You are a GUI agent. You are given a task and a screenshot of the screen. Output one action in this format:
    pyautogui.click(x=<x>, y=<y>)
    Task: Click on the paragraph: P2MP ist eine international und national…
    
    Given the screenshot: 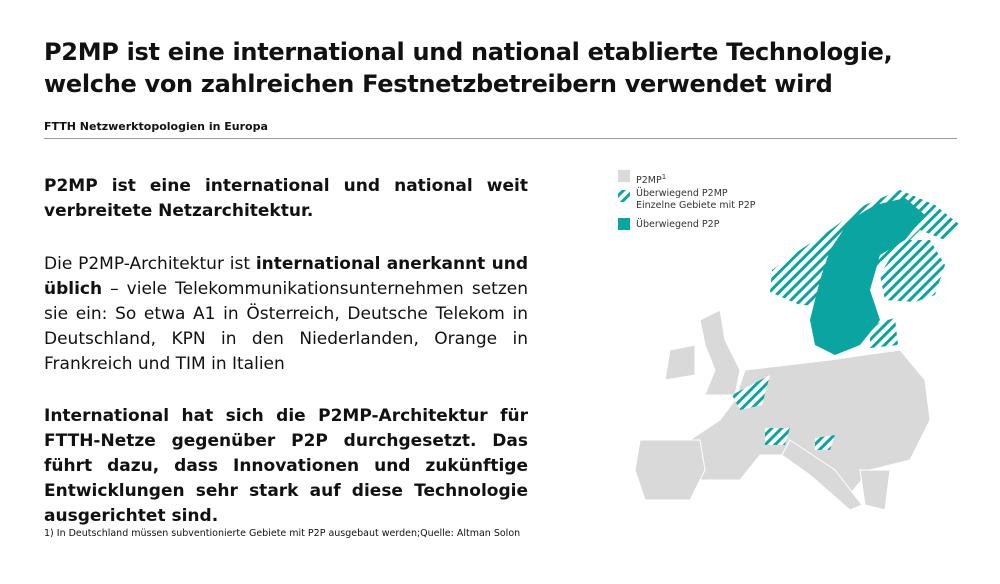 What is the action you would take?
    pyautogui.click(x=286, y=198)
    